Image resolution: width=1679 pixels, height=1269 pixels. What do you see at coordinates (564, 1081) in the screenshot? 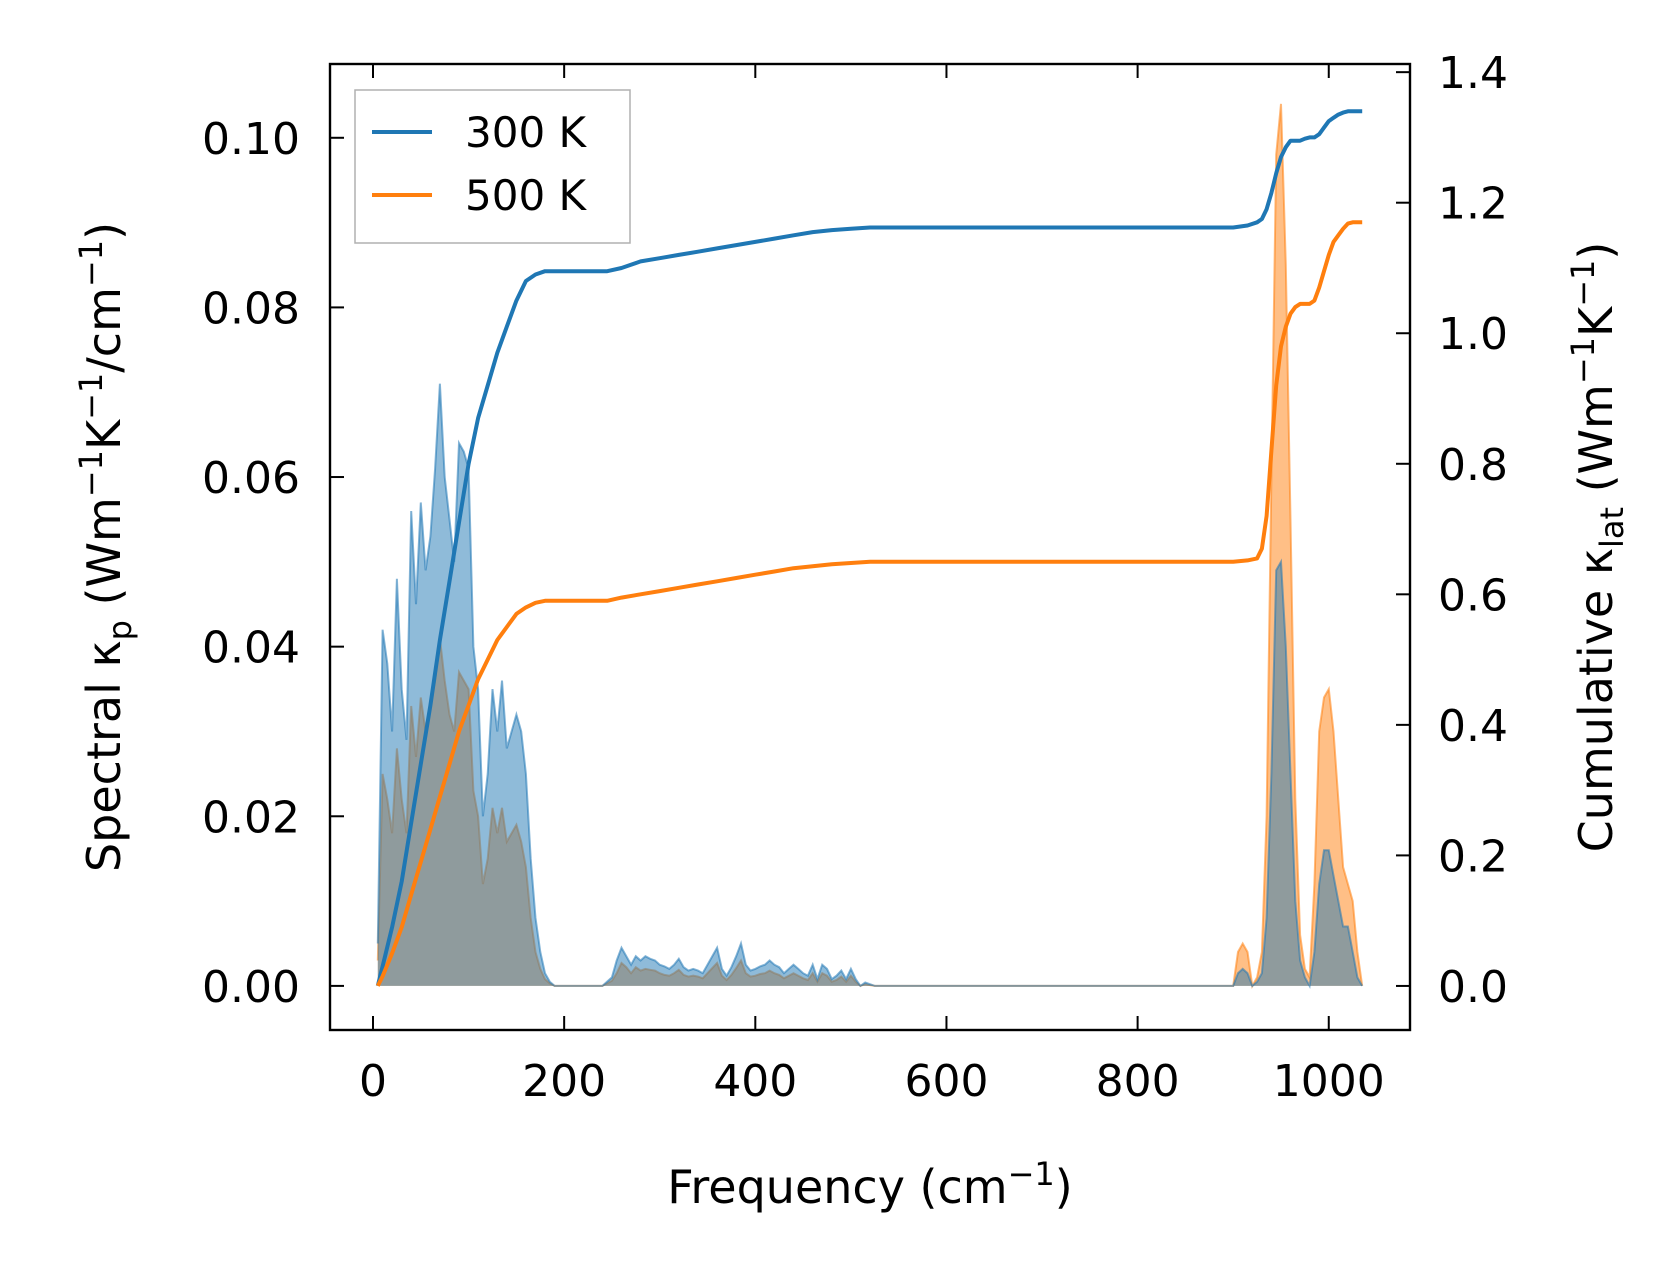
I see `x-tick-label: 200` at bounding box center [564, 1081].